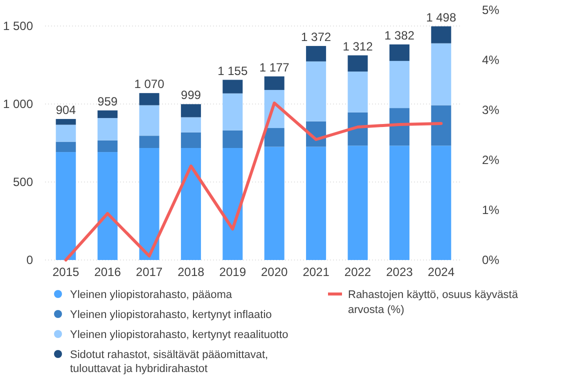  Describe the element at coordinates (399, 35) in the screenshot. I see `total-label: 1 382` at that location.